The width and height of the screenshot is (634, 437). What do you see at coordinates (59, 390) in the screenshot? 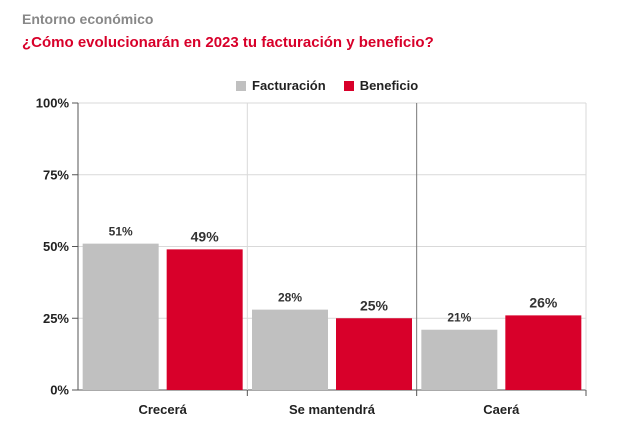
I see `y-tick-label: 0%` at bounding box center [59, 390].